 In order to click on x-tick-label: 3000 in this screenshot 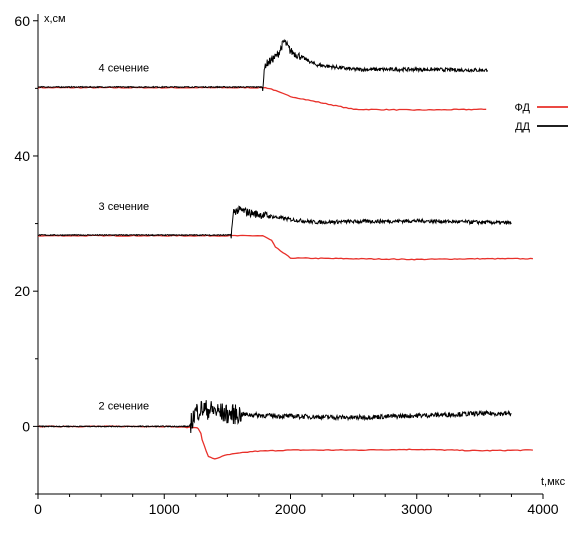, I will do `click(416, 509)`.